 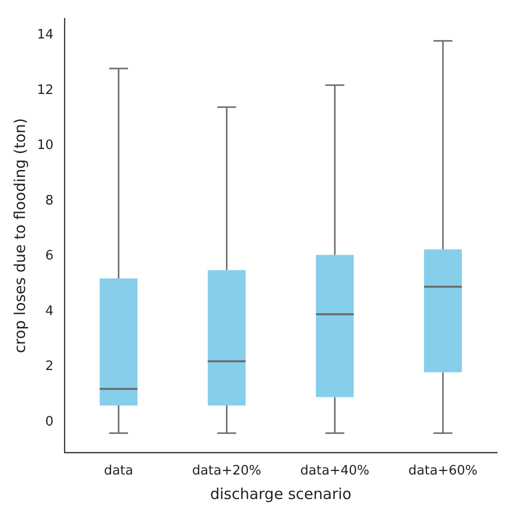 What do you see at coordinates (227, 471) in the screenshot?
I see `x-tick-label: data+20%` at bounding box center [227, 471].